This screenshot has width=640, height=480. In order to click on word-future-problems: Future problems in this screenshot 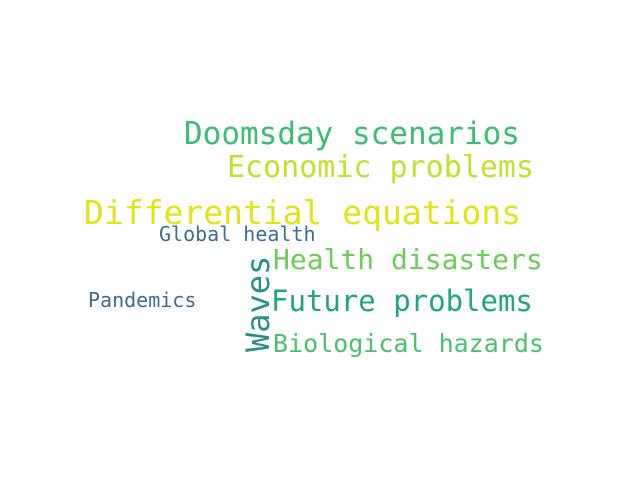, I will do `click(402, 301)`.